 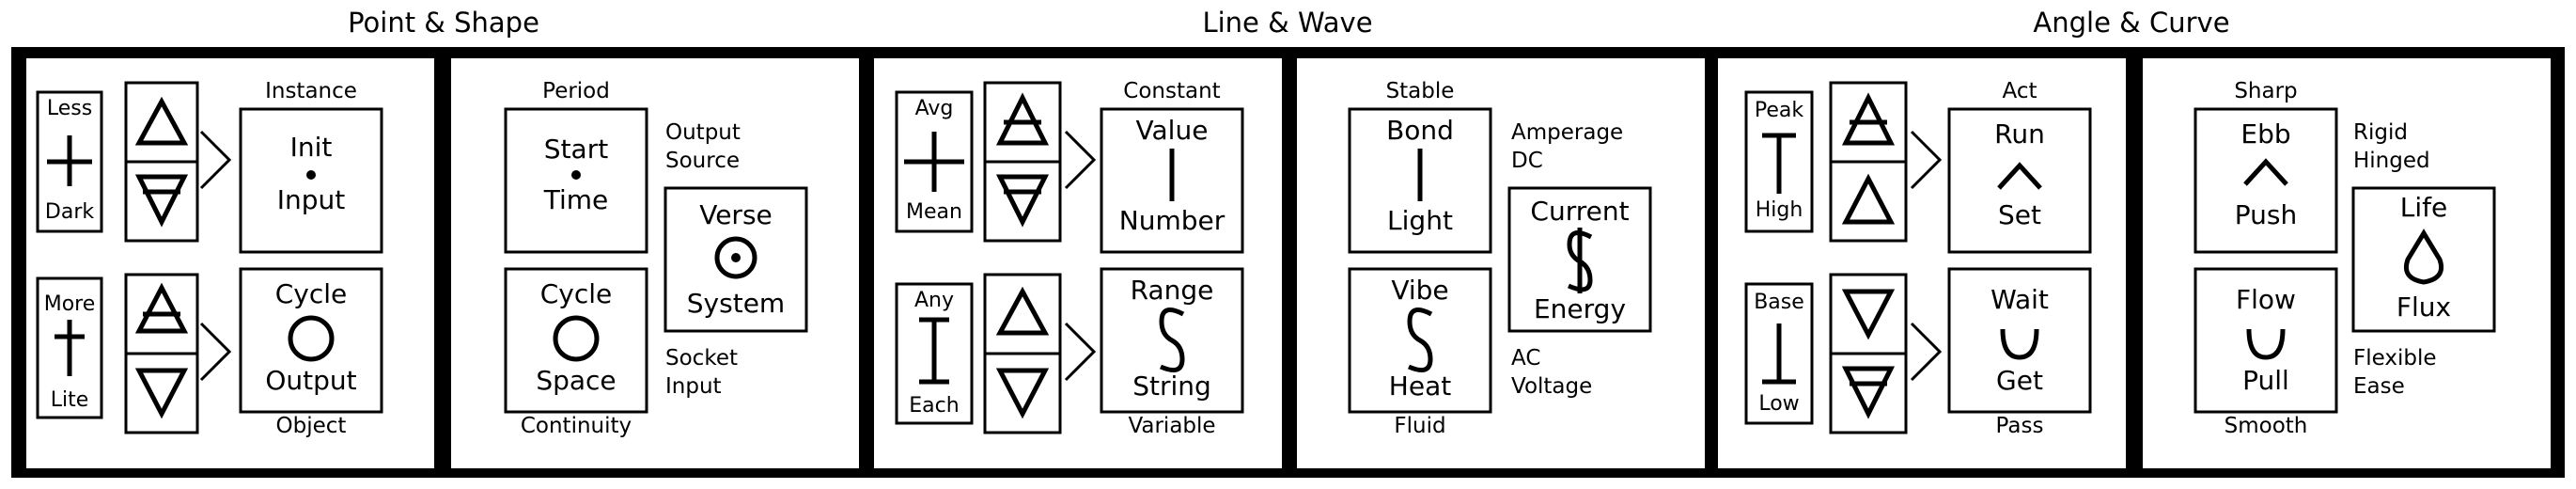 What do you see at coordinates (1420, 91) in the screenshot?
I see `stable-label: Stable` at bounding box center [1420, 91].